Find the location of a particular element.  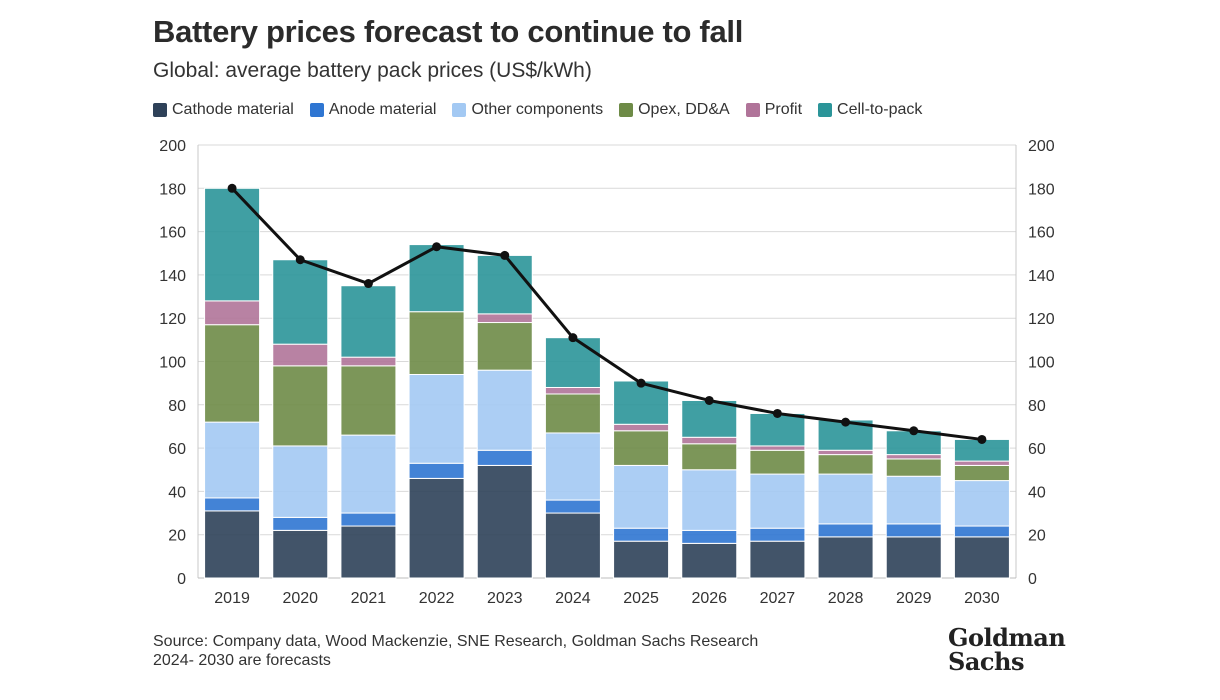

line-point-2019 is located at coordinates (232, 188).